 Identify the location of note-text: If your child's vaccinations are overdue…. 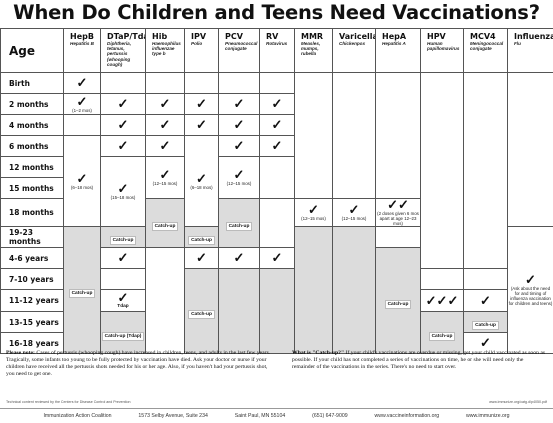
(419, 360).